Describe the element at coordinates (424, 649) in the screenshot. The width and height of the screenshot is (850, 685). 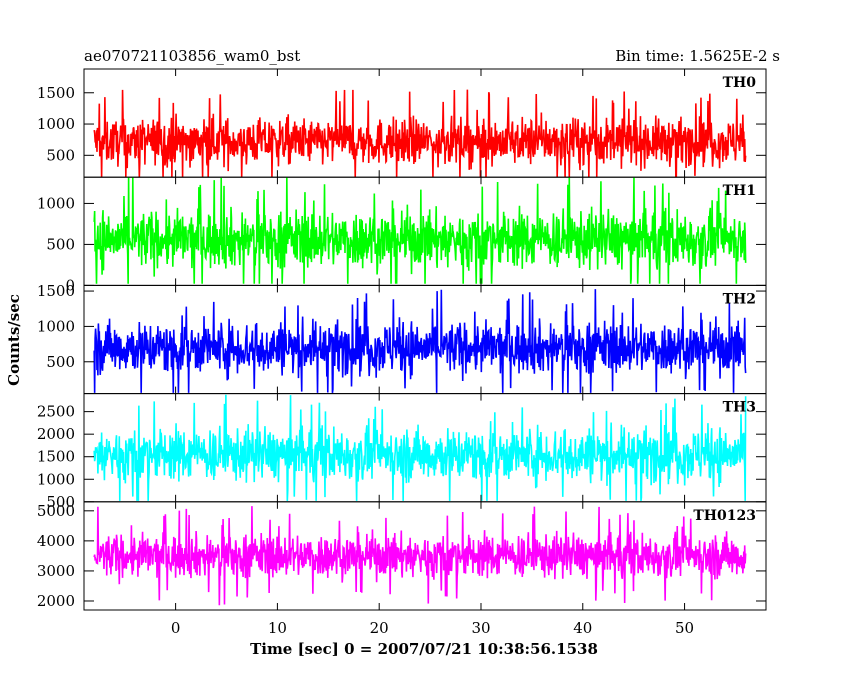
I see `x-axis-title: Time [sec] 0 = 2007/07/21 10:38:56.1538` at that location.